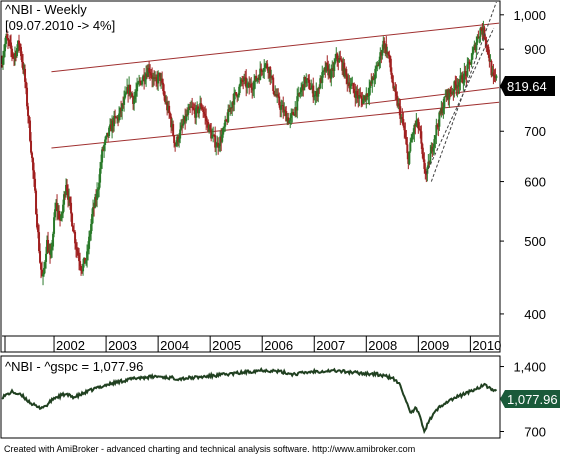  What do you see at coordinates (226, 345) in the screenshot?
I see `x-tick-label: 2005` at bounding box center [226, 345].